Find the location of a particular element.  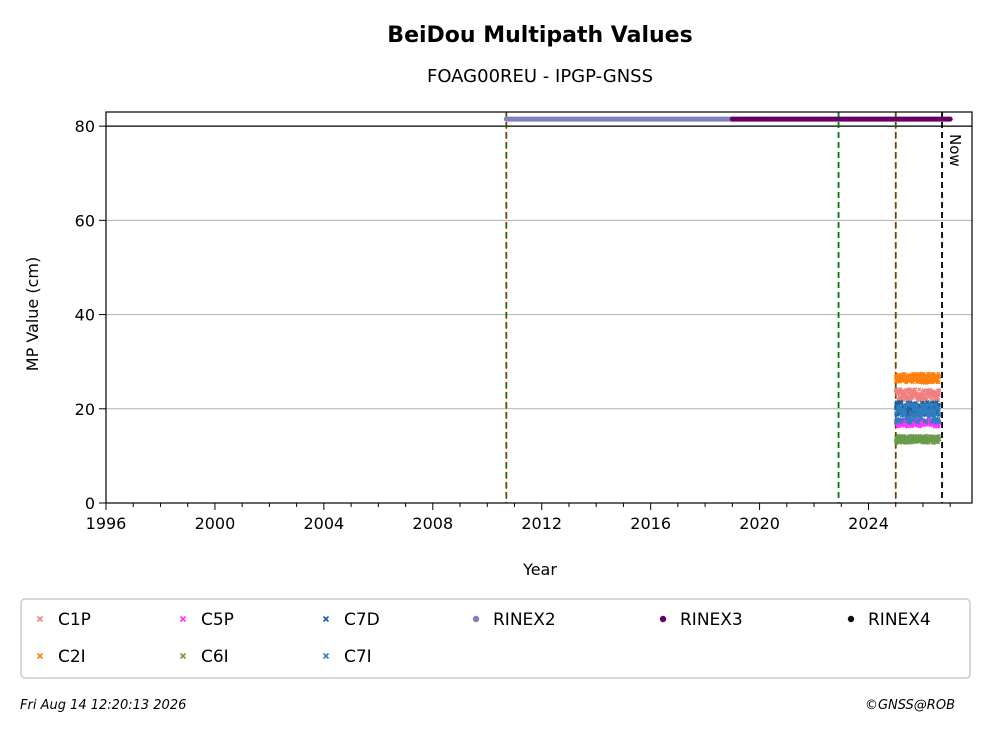

y-axis-ticks: 0 20 40 60 80 is located at coordinates (90, 315).